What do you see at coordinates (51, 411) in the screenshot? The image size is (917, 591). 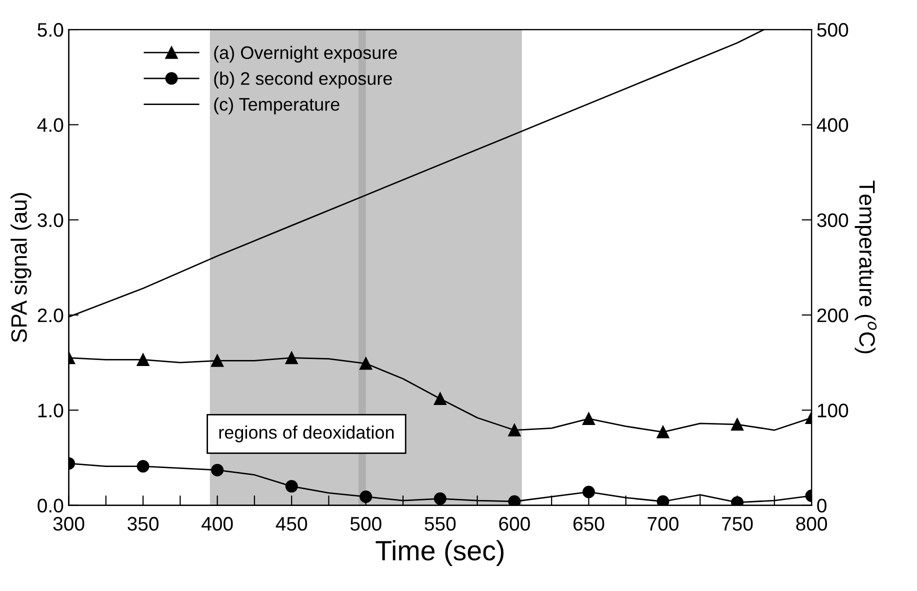 I see `y-tick-label: 1.0` at bounding box center [51, 411].